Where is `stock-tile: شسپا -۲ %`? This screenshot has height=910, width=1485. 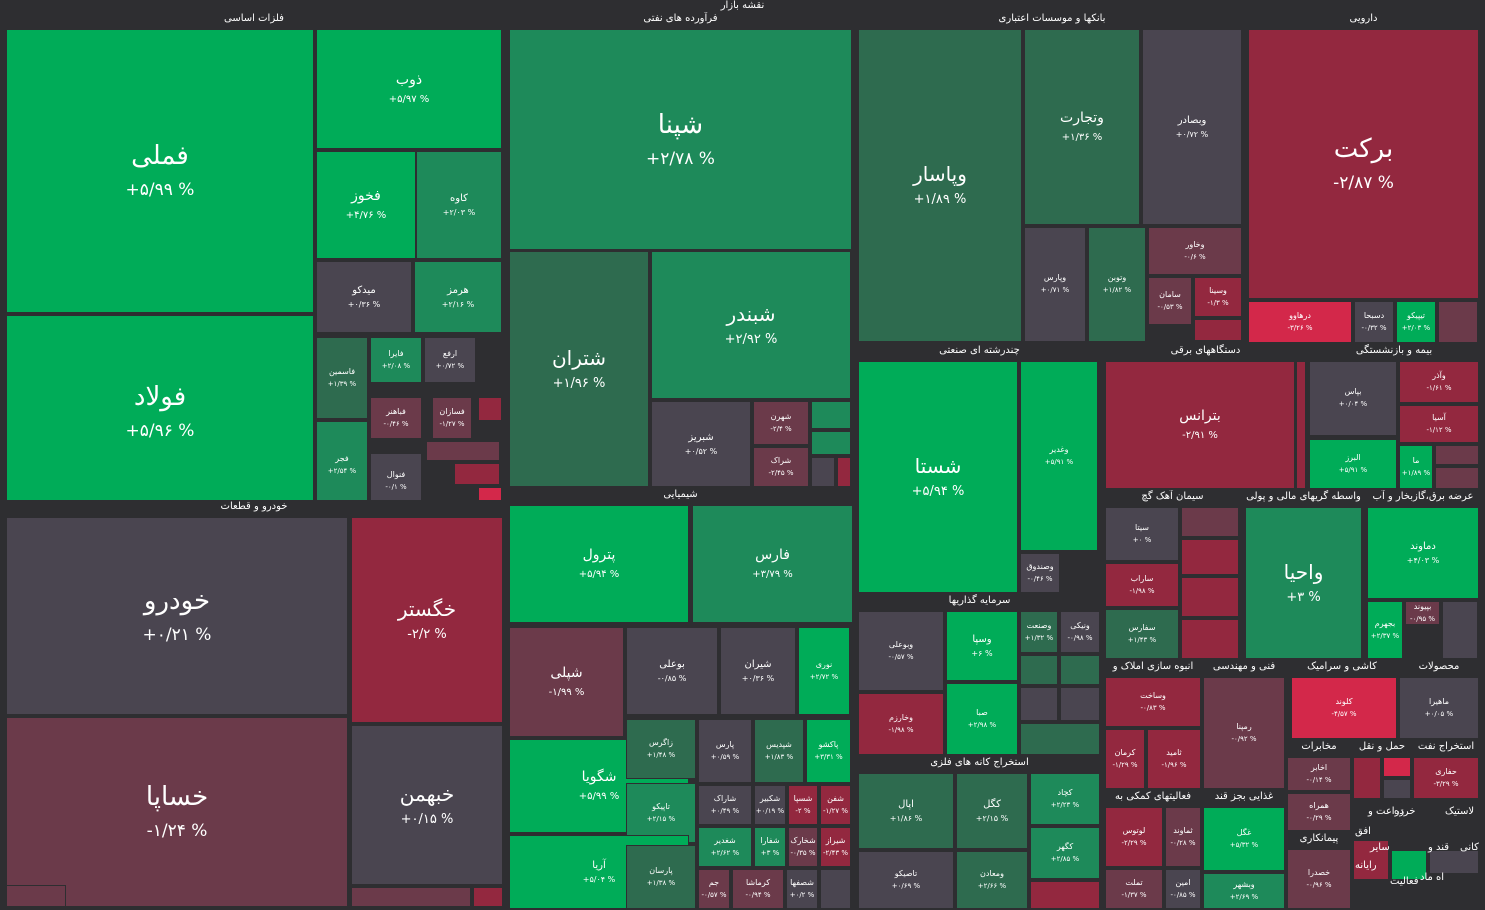 stock-tile: شسپا -۲ % is located at coordinates (803, 805).